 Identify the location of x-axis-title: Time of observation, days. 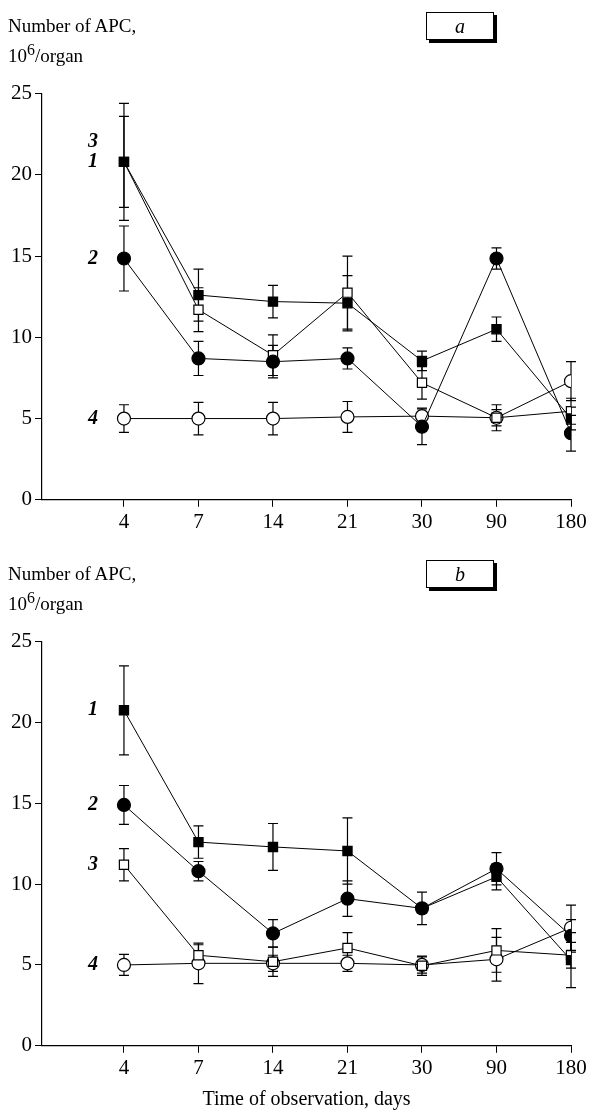
(306, 1099).